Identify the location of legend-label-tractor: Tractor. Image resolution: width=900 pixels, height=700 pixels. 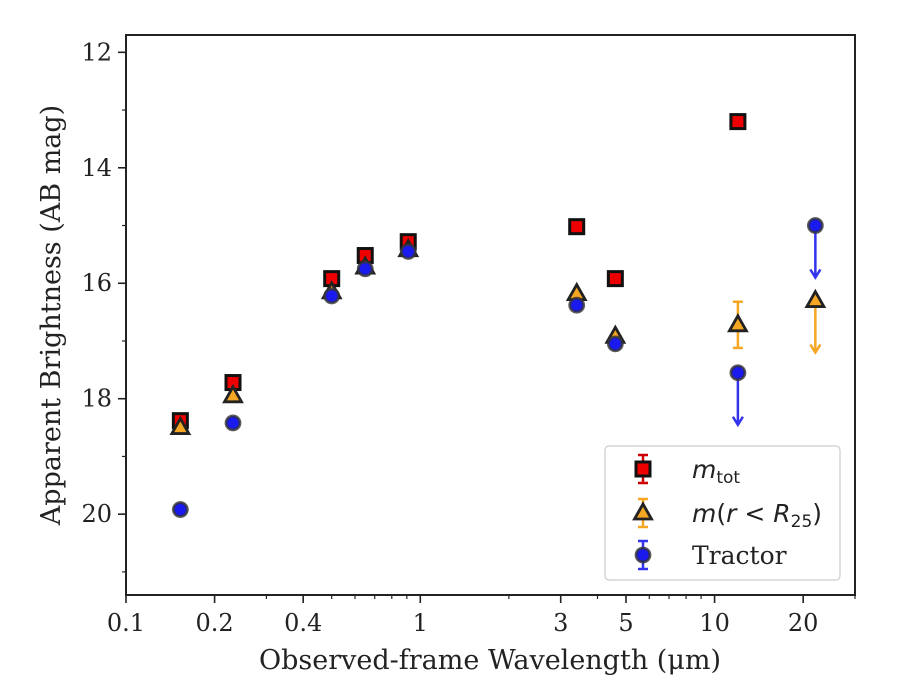
(739, 555).